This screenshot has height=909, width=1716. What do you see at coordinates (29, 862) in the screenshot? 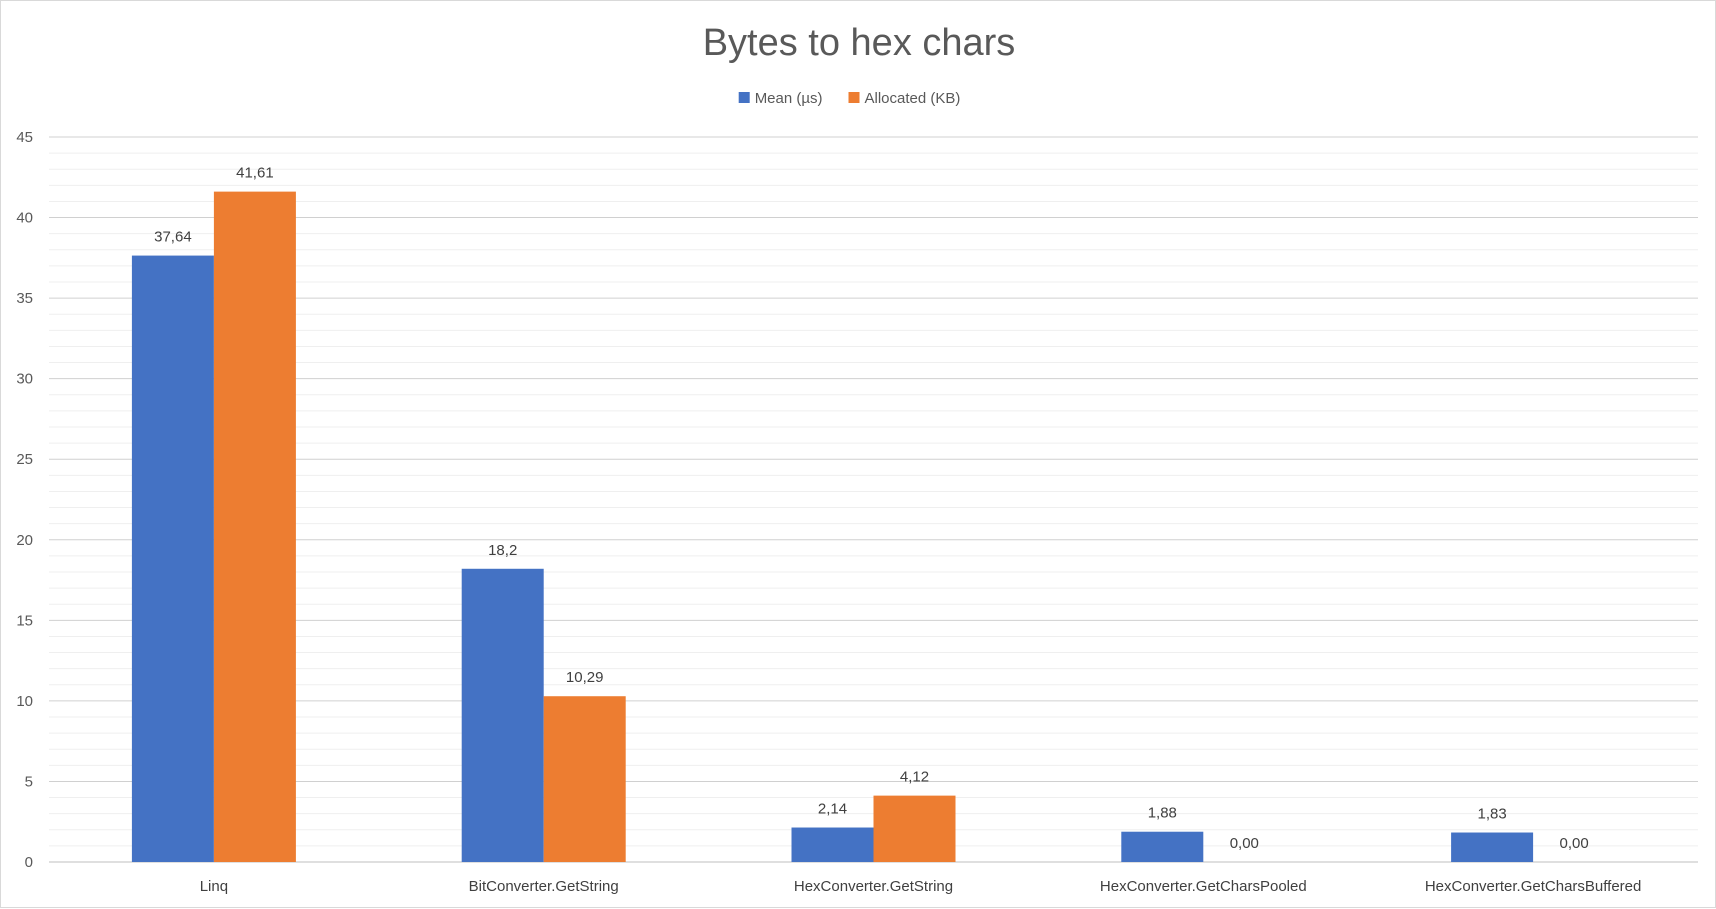
I see `y-tick-label: 0` at bounding box center [29, 862].